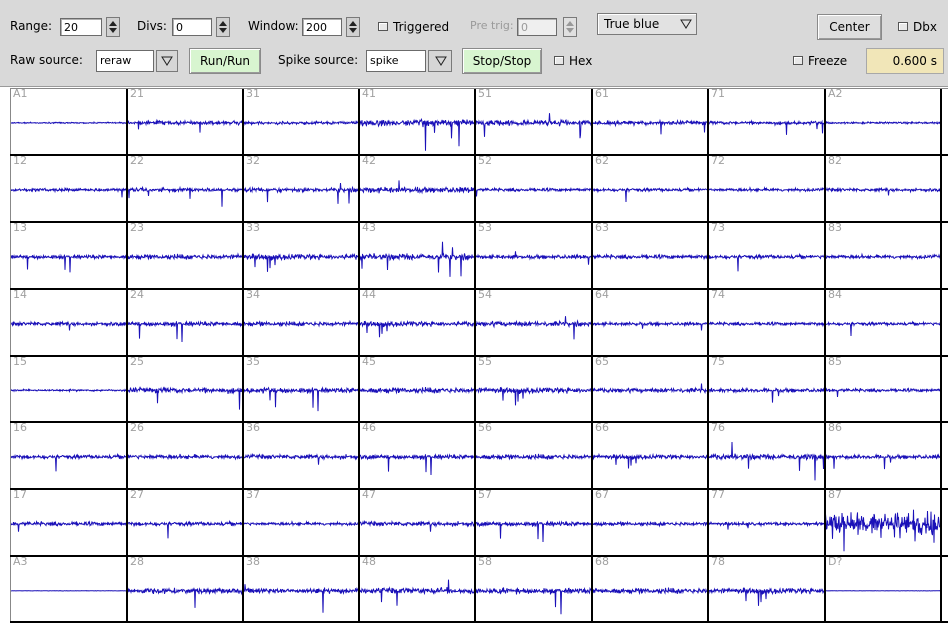 Image resolution: width=948 pixels, height=623 pixels. What do you see at coordinates (883, 188) in the screenshot?
I see `channel-cell: 82` at bounding box center [883, 188].